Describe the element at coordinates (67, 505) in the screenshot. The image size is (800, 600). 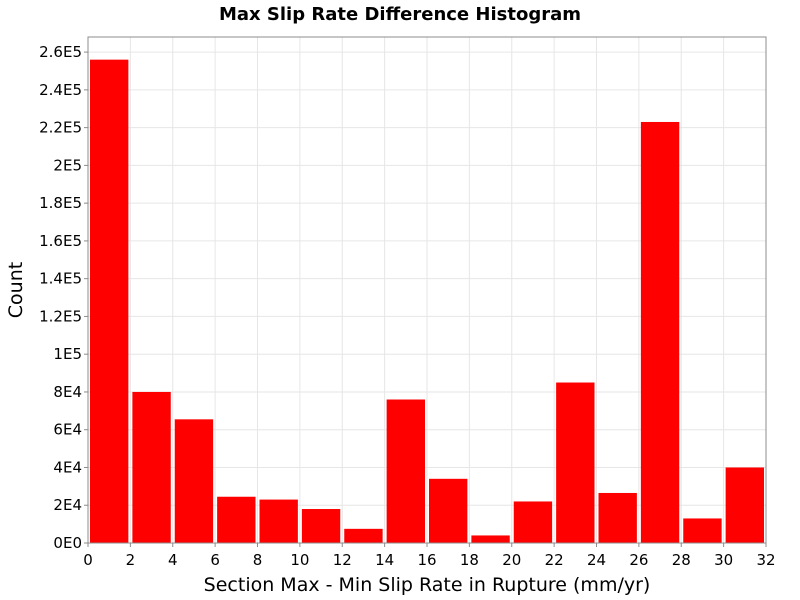
I see `y-tick-label: 2E4` at that location.